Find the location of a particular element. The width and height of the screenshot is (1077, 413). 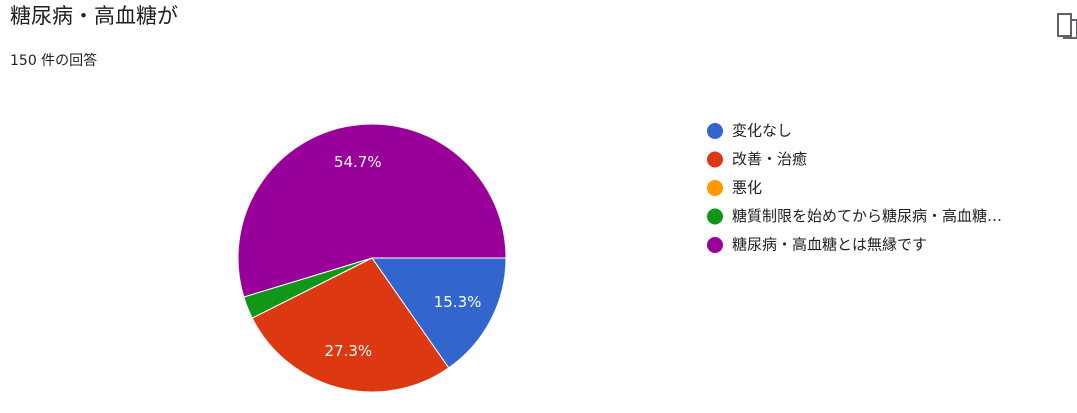

chart-title: 糖尿病・高血糖が is located at coordinates (94, 16).